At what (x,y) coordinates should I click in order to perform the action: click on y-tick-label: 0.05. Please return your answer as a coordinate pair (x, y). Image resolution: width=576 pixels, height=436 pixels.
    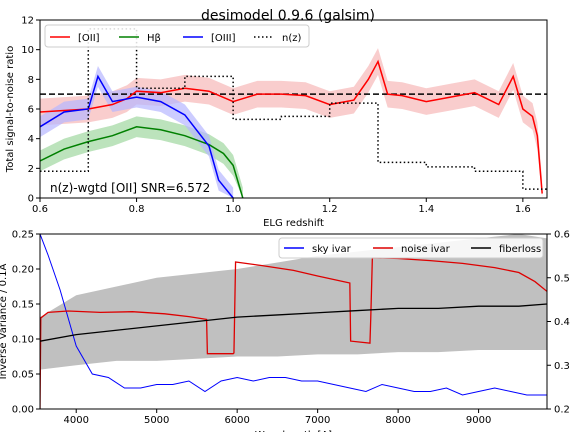
    Looking at the image, I should click on (23, 375).